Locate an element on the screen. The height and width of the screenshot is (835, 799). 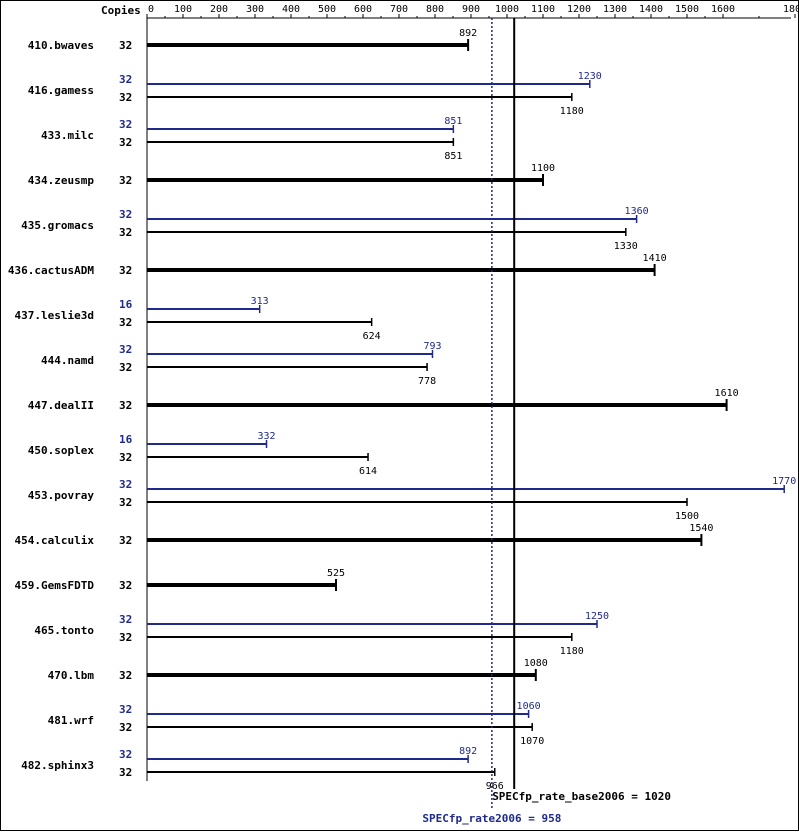
benchmark-name: 437.leslie3d is located at coordinates (54, 315).